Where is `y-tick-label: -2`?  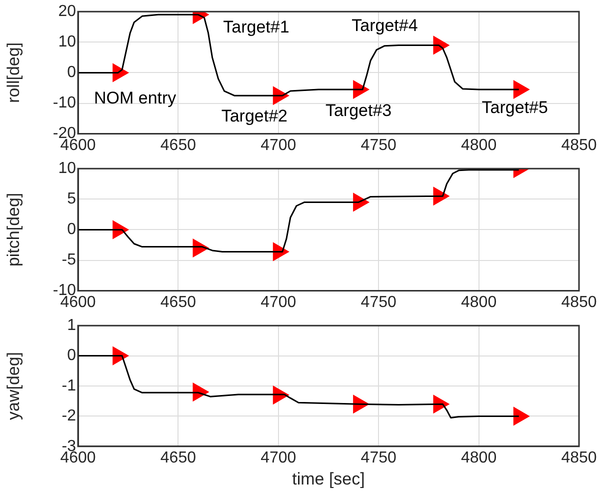 y-tick-label: -2 is located at coordinates (69, 416).